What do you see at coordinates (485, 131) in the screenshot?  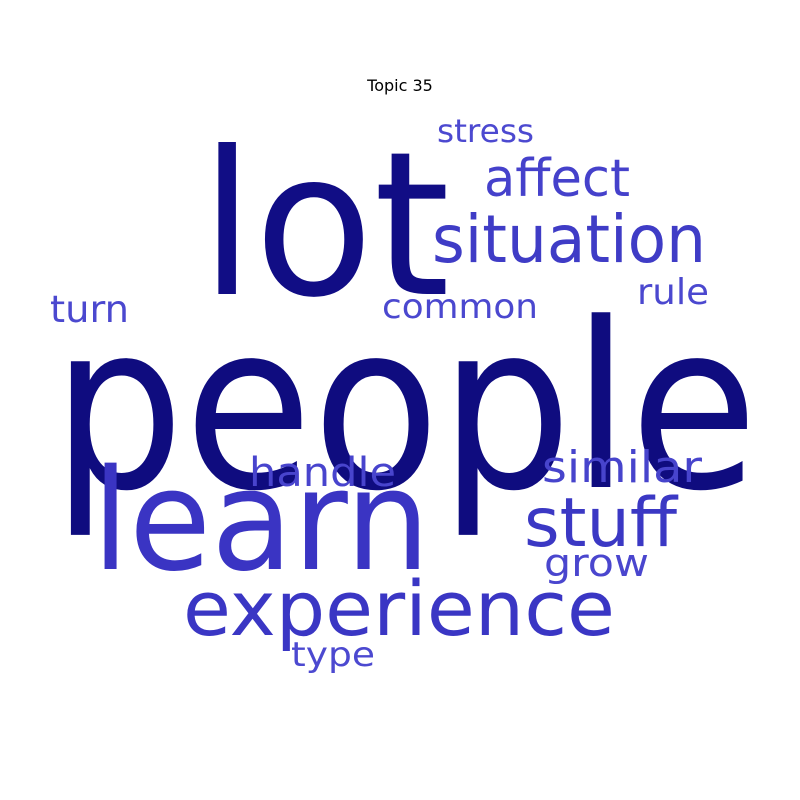 I see `word-stress: stress` at bounding box center [485, 131].